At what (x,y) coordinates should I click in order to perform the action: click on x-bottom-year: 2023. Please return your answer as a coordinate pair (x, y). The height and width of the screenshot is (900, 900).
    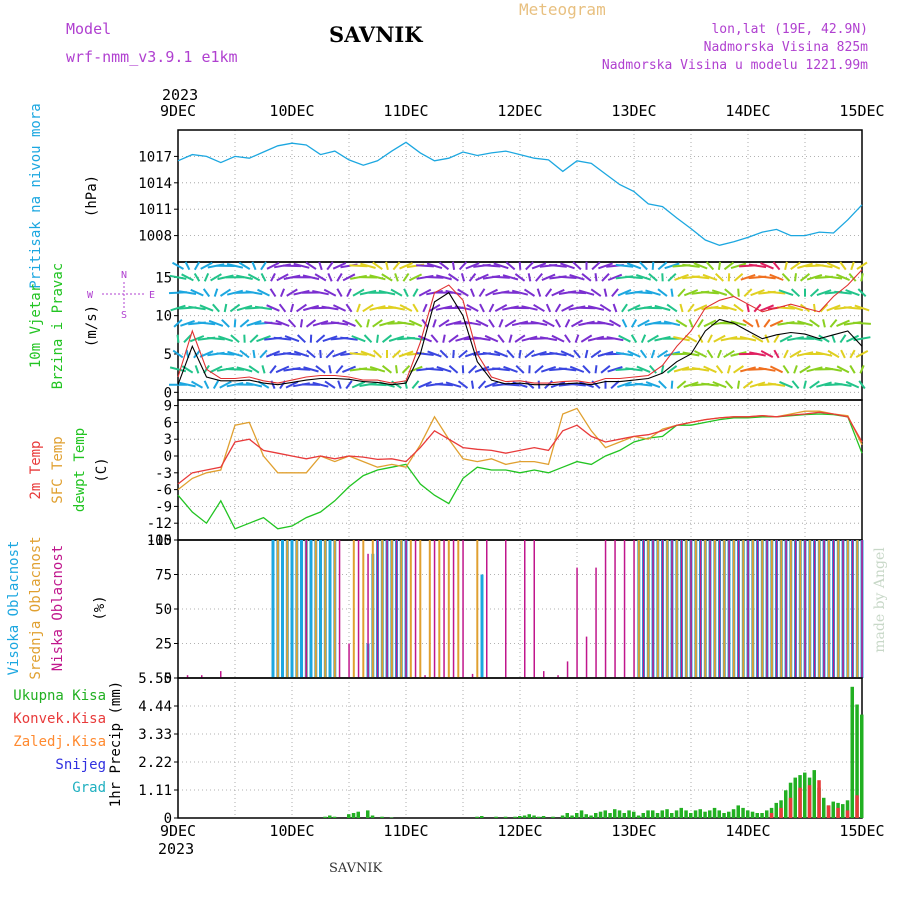
    Looking at the image, I should click on (176, 849).